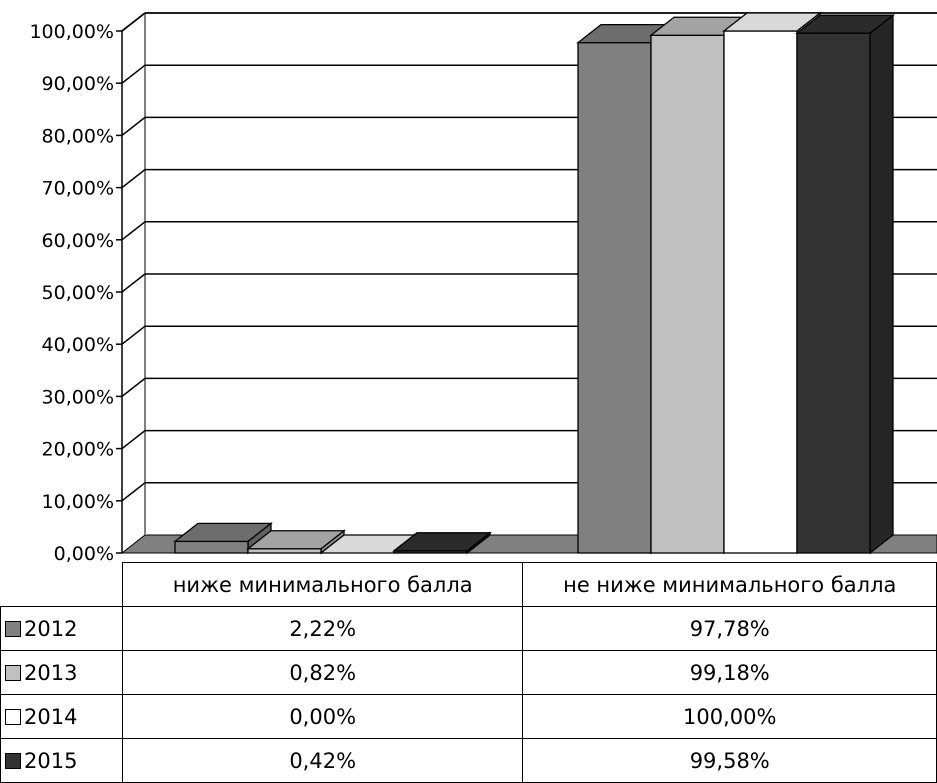 This screenshot has width=937, height=783. What do you see at coordinates (322, 760) in the screenshot?
I see `table-cell: 0,42%` at bounding box center [322, 760].